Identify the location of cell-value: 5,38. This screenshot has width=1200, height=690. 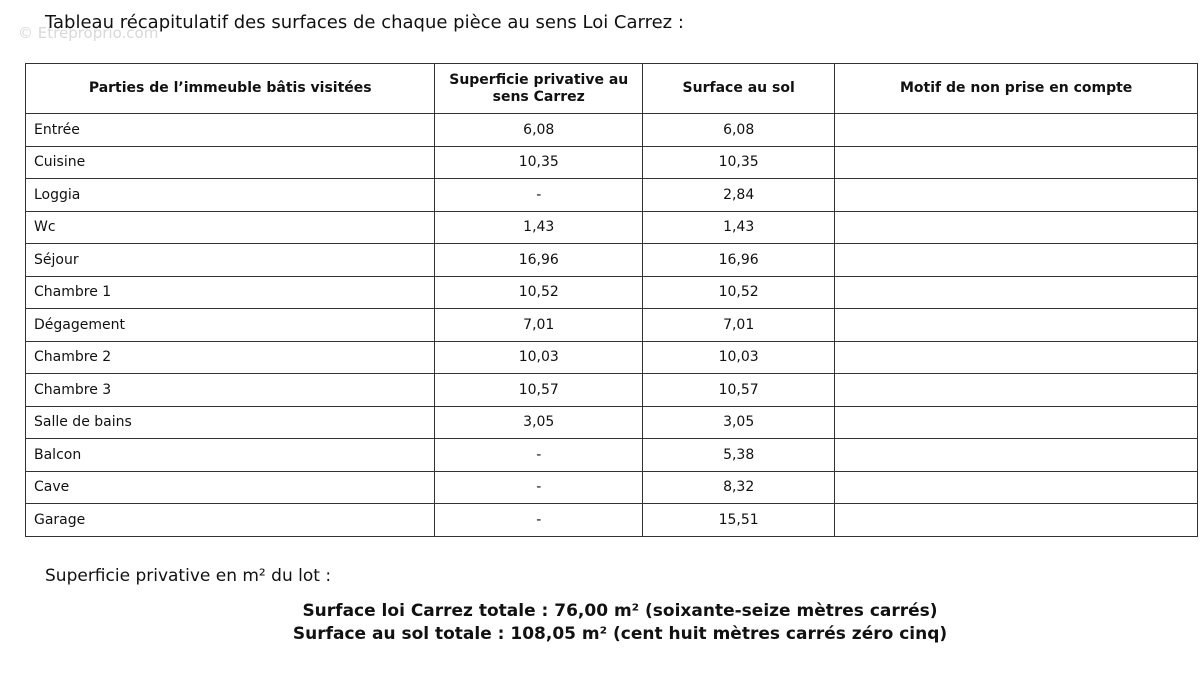
(739, 455).